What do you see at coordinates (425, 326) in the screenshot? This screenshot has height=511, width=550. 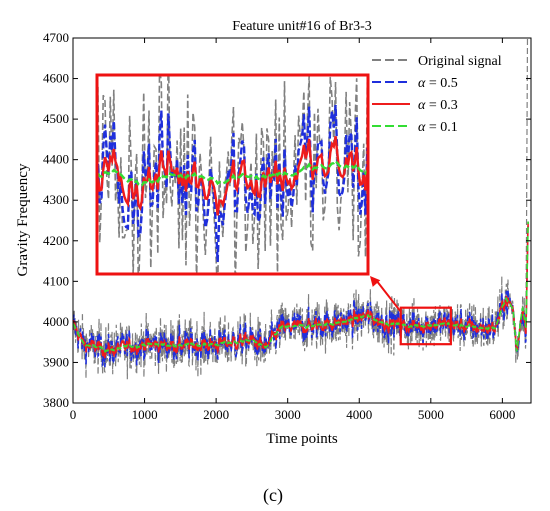 I see `zoom-region-box` at bounding box center [425, 326].